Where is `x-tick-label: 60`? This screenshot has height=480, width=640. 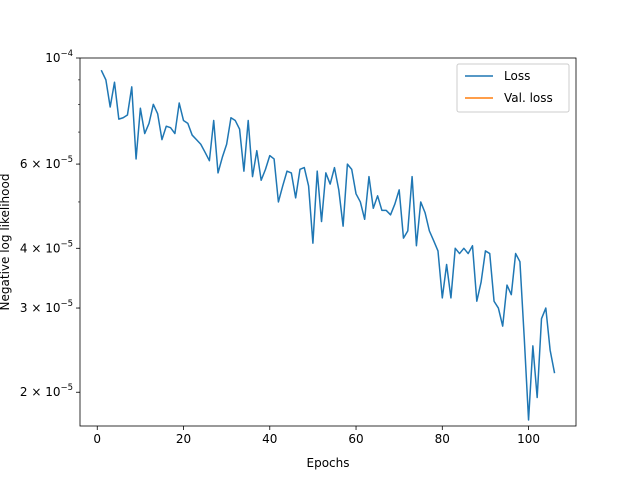 x-tick-label: 60 is located at coordinates (355, 439).